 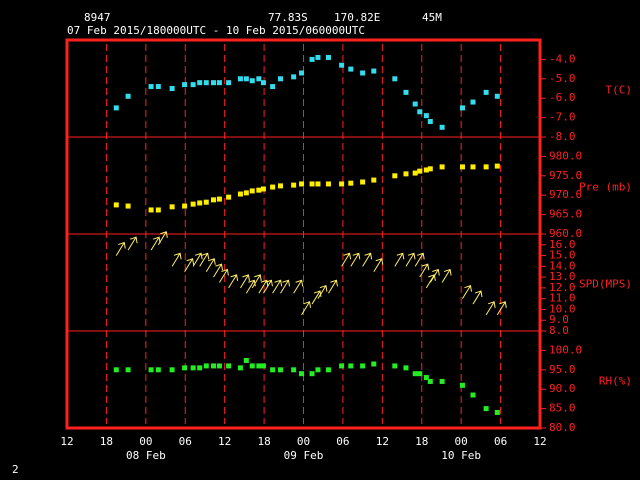 I want to click on y-tick-label: 12.0, so click(x=562, y=287).